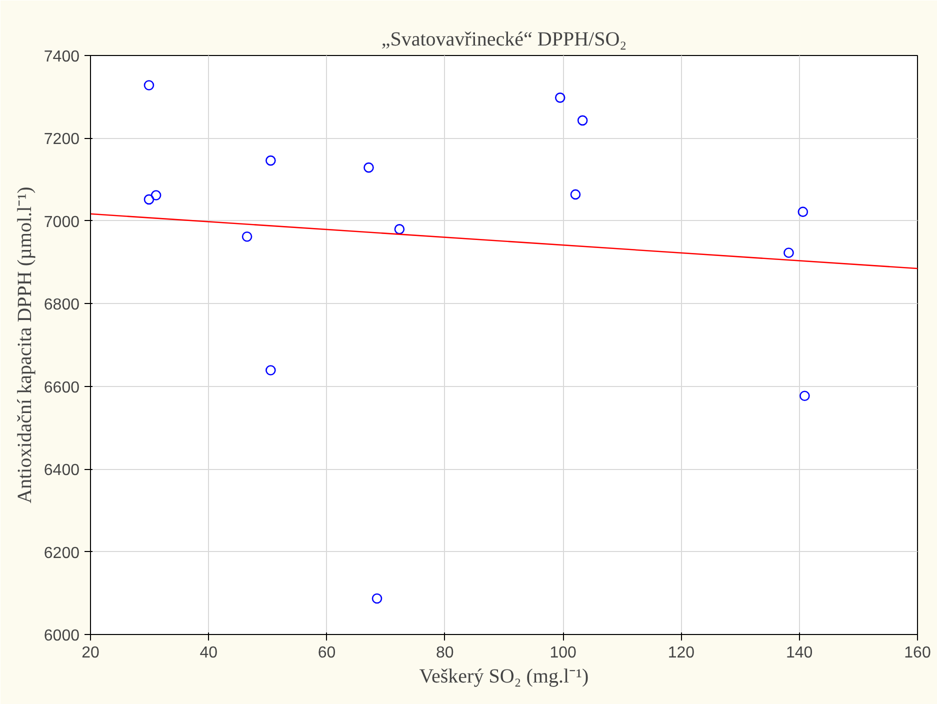 The width and height of the screenshot is (937, 704). What do you see at coordinates (504, 39) in the screenshot?
I see `chart-title: „Svatovavřinecké“ DPPH/SO₂` at bounding box center [504, 39].